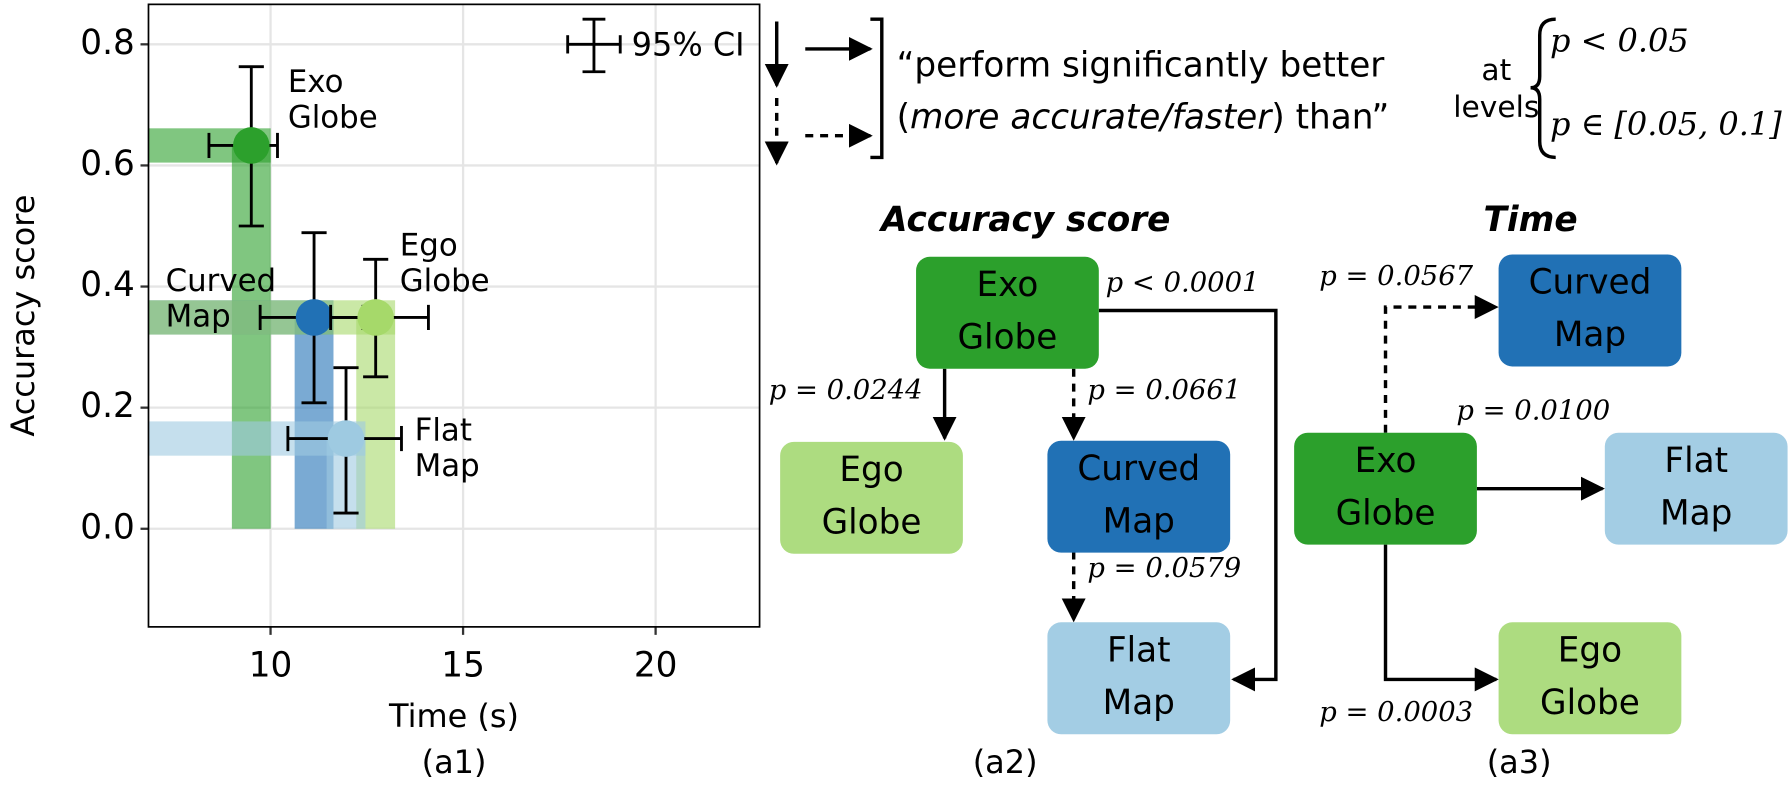  What do you see at coordinates (877, 88) in the screenshot?
I see `key-bracket` at bounding box center [877, 88].